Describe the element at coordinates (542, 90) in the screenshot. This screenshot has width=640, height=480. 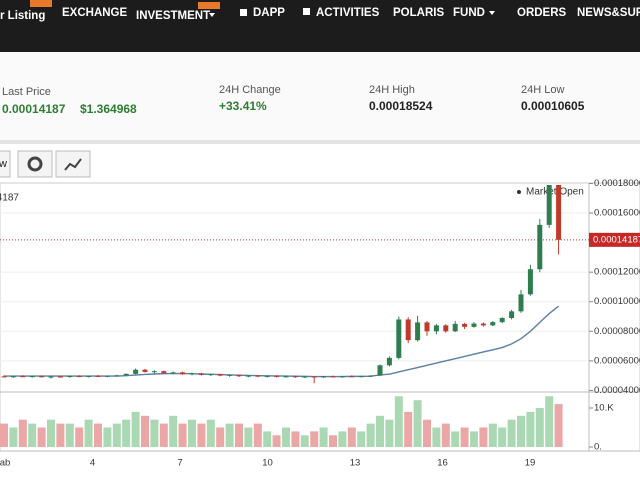
I see `stat-label: 24H Low` at that location.